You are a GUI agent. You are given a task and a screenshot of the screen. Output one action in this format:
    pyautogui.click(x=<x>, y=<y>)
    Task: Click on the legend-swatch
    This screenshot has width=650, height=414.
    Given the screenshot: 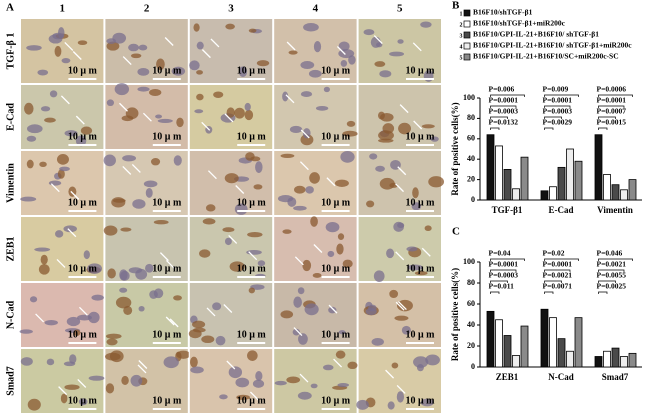 What is the action you would take?
    pyautogui.click(x=467, y=24)
    